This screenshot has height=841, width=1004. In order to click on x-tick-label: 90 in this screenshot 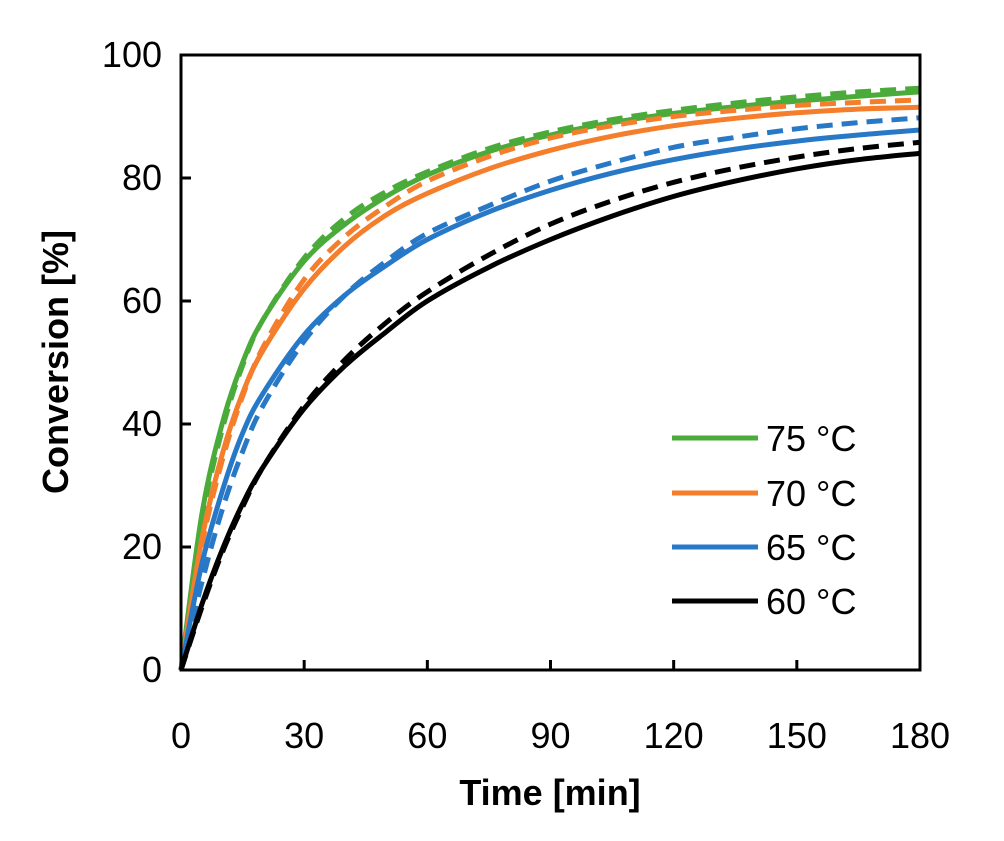, I will do `click(550, 735)`.